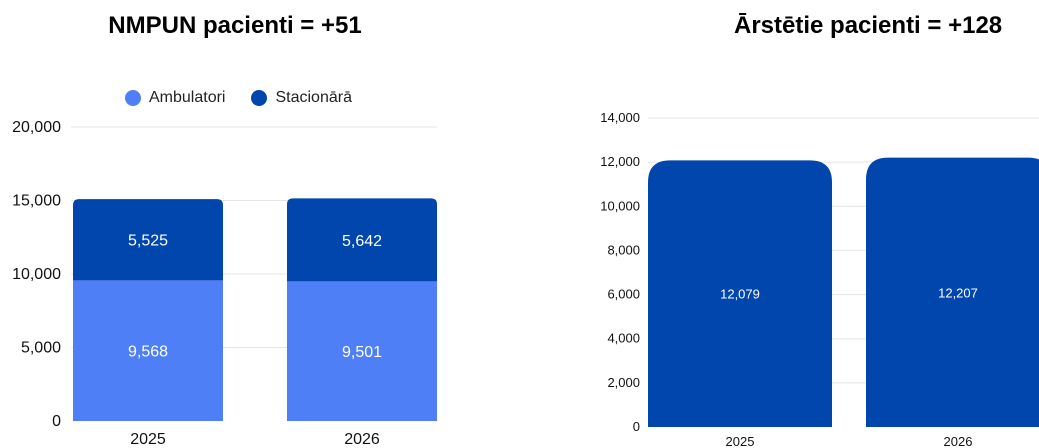 This screenshot has height=448, width=1039. I want to click on y-tick-label: 20,000, so click(36, 127).